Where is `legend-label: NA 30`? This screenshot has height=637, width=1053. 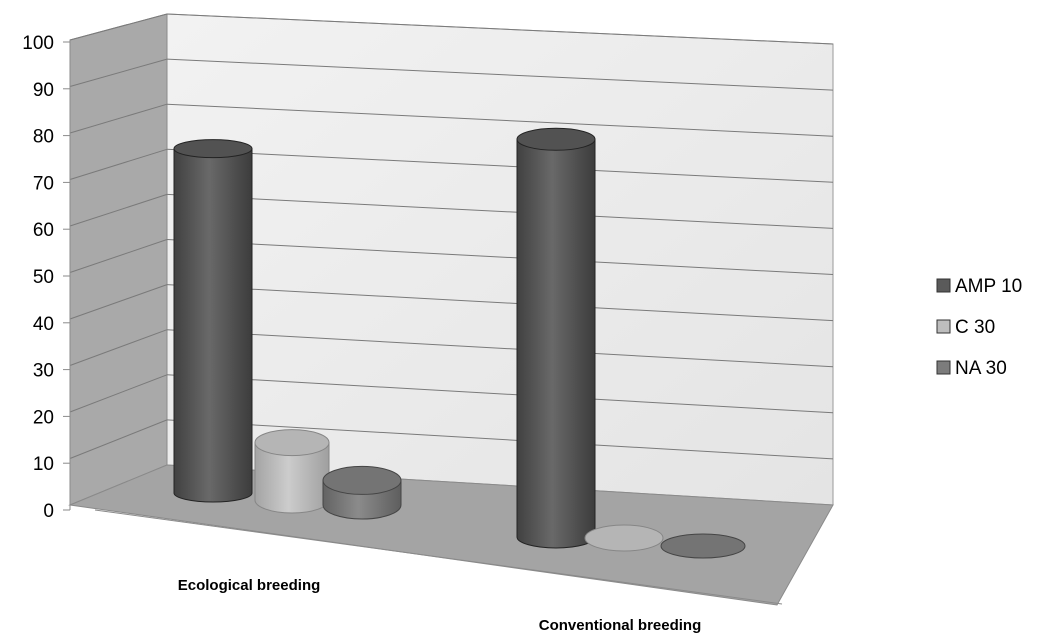
legend-label: NA 30 is located at coordinates (981, 368).